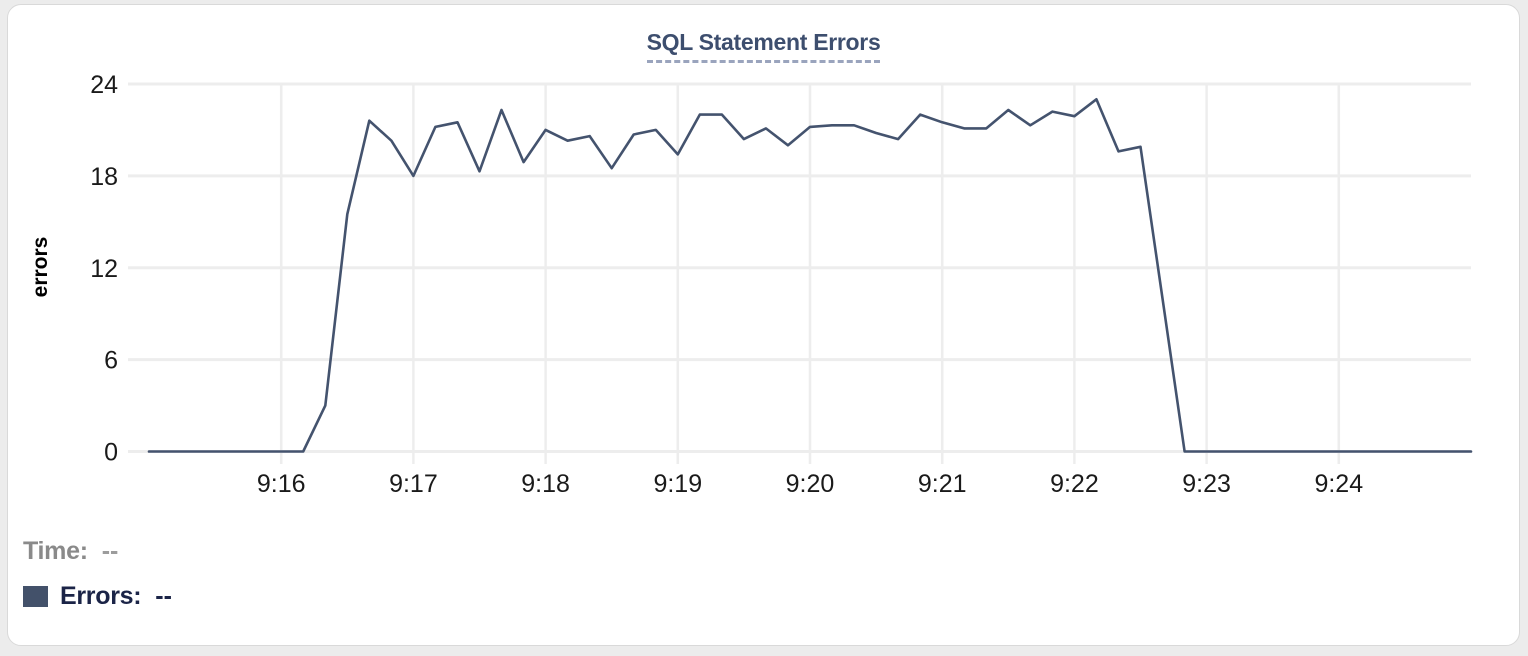 The height and width of the screenshot is (656, 1528). Describe the element at coordinates (677, 484) in the screenshot. I see `x-tick-label: 9:19` at that location.